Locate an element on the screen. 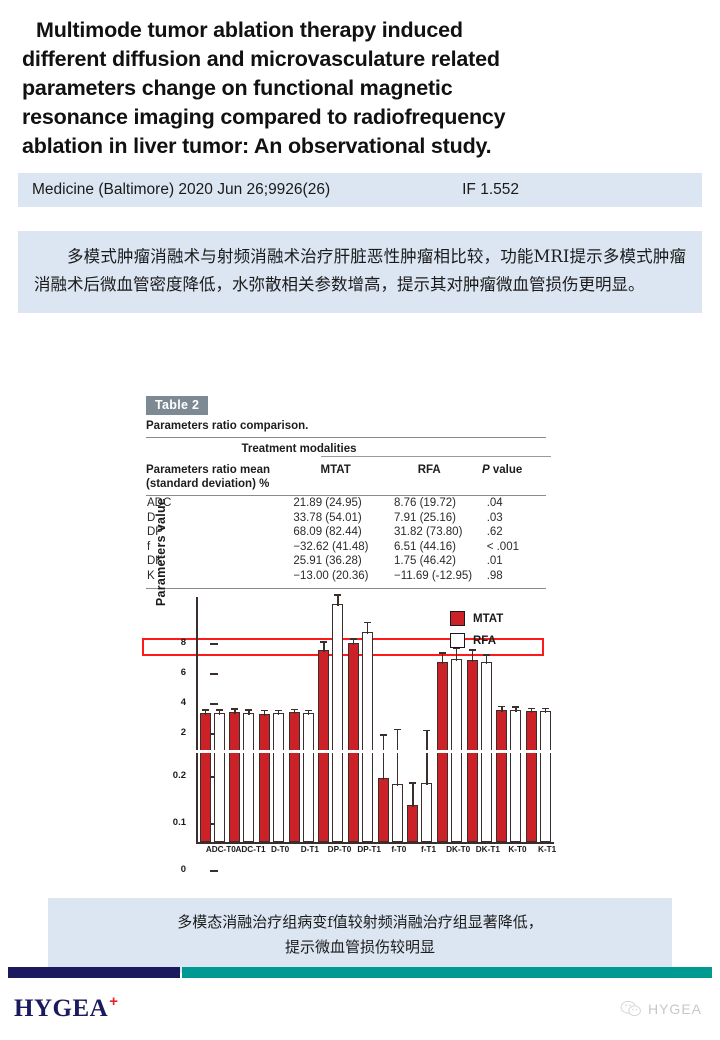 The height and width of the screenshot is (1040, 720). table-col-rfa: RFA is located at coordinates (429, 470).